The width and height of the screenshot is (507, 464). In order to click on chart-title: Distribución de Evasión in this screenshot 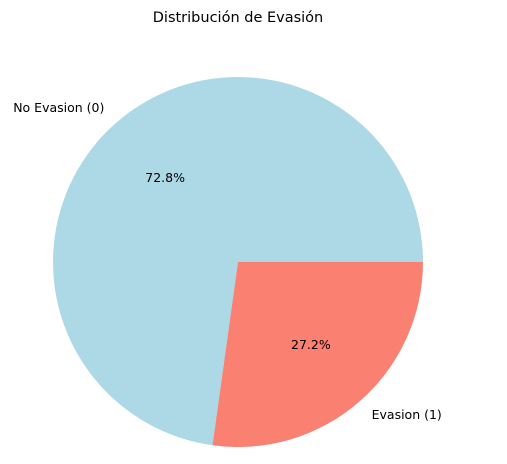, I will do `click(238, 18)`.